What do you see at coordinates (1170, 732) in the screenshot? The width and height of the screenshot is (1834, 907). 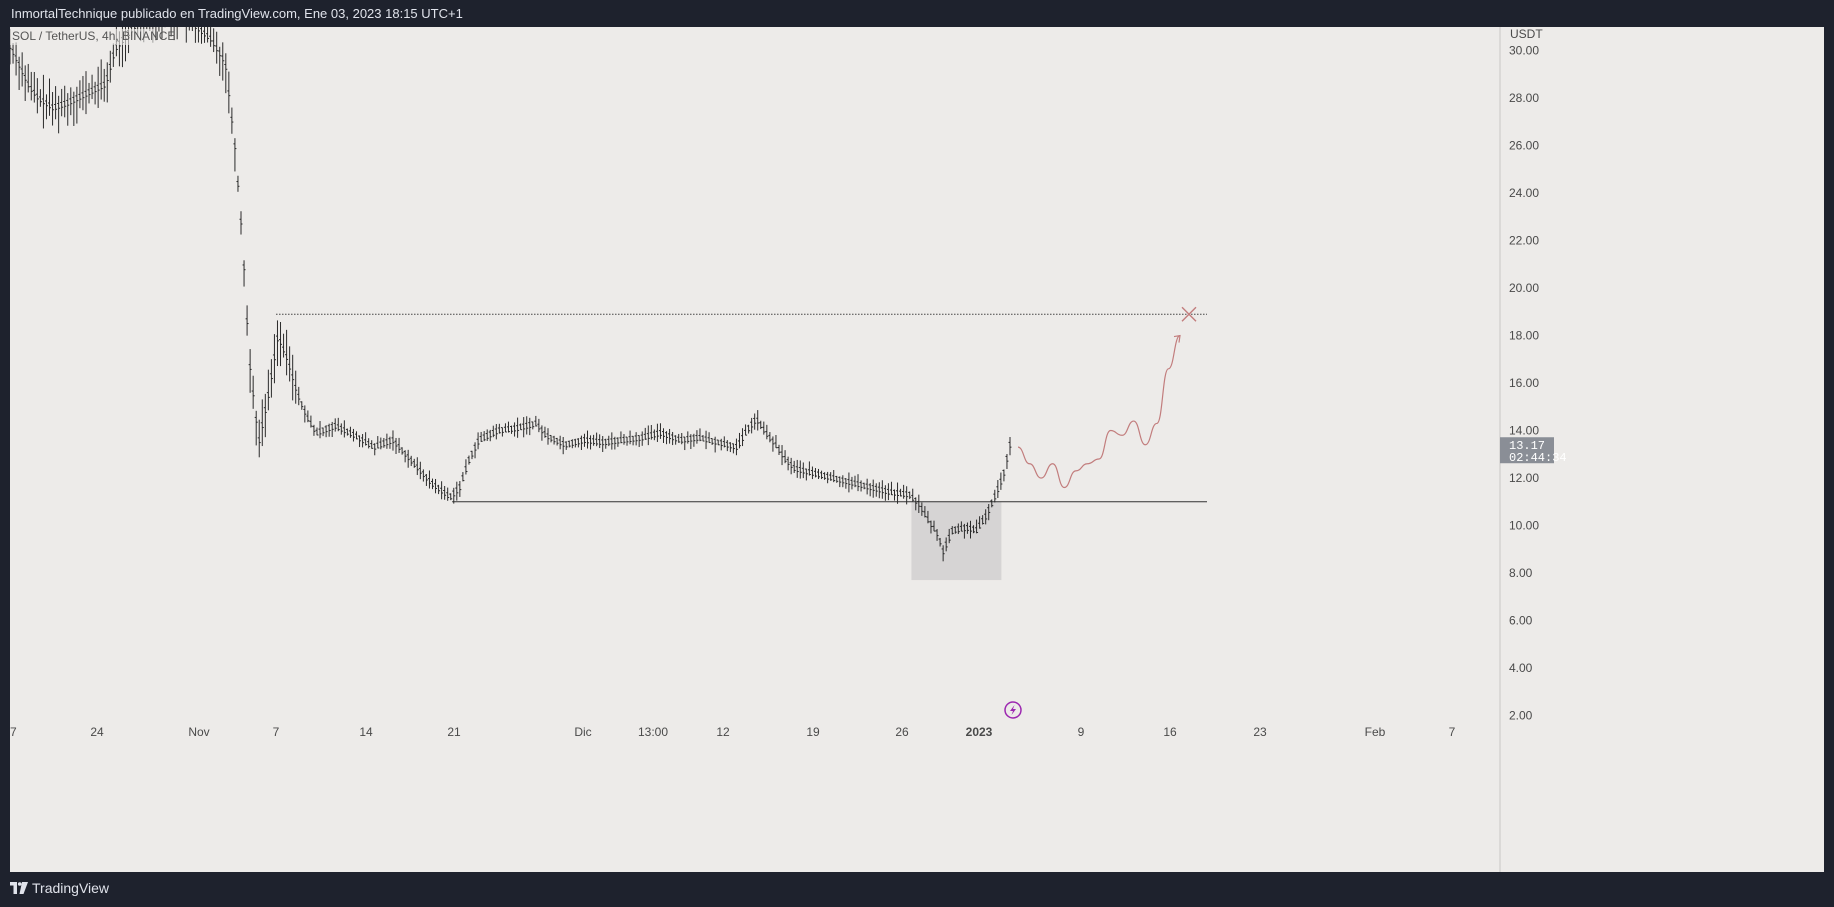 I see `time-tick-label: 16` at bounding box center [1170, 732].